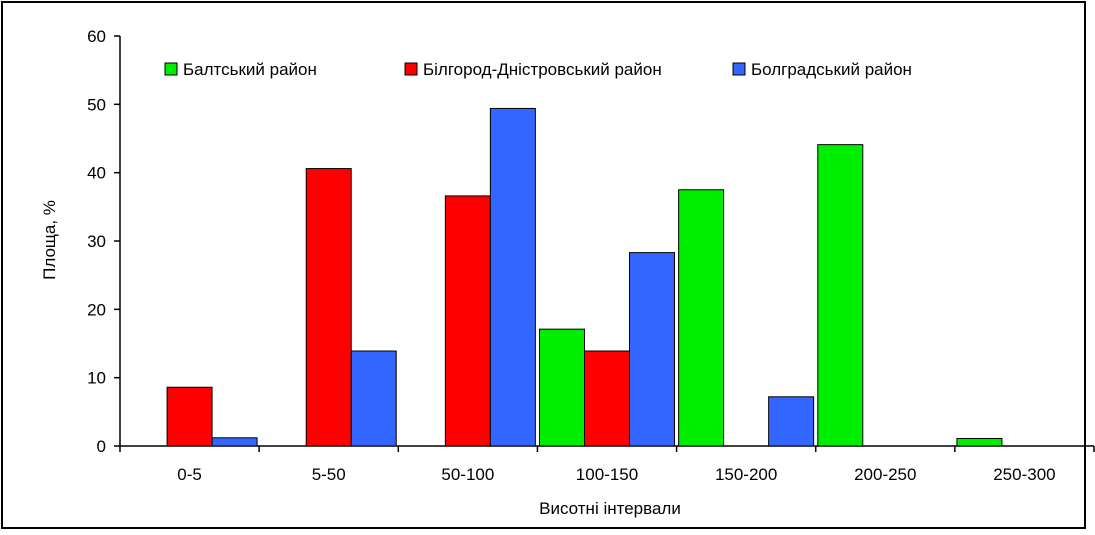 The height and width of the screenshot is (535, 1095). I want to click on x-tick-label: 100-150, so click(607, 474).